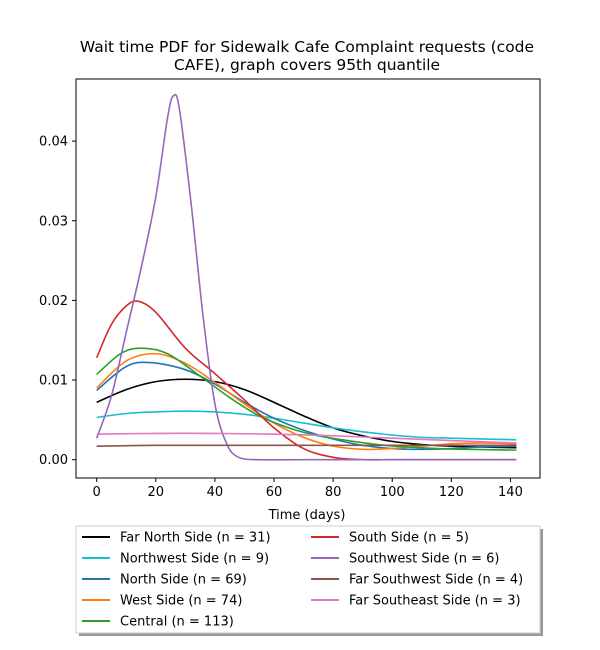  Describe the element at coordinates (156, 492) in the screenshot. I see `x-tick-label: 20` at that location.